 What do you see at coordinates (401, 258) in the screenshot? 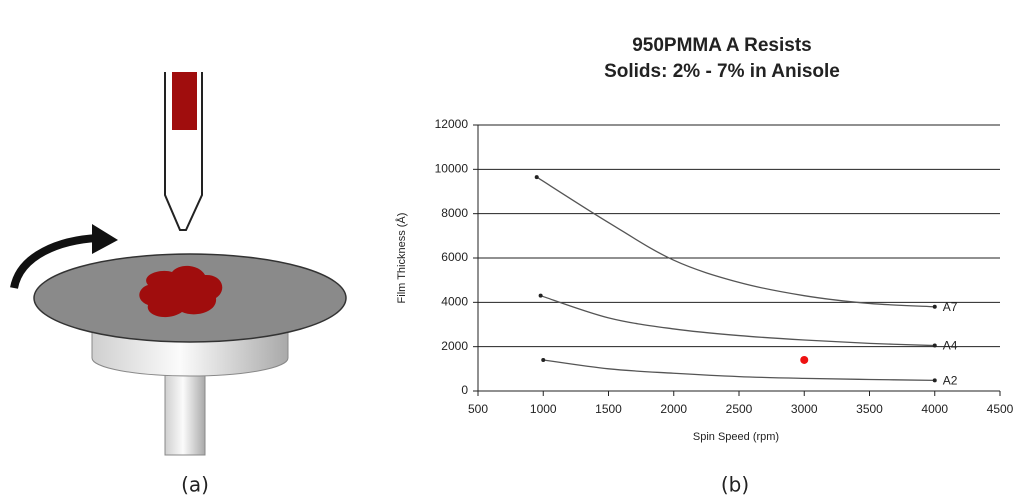
I see `y-axis-label: Film Thickness (Å)` at bounding box center [401, 258].